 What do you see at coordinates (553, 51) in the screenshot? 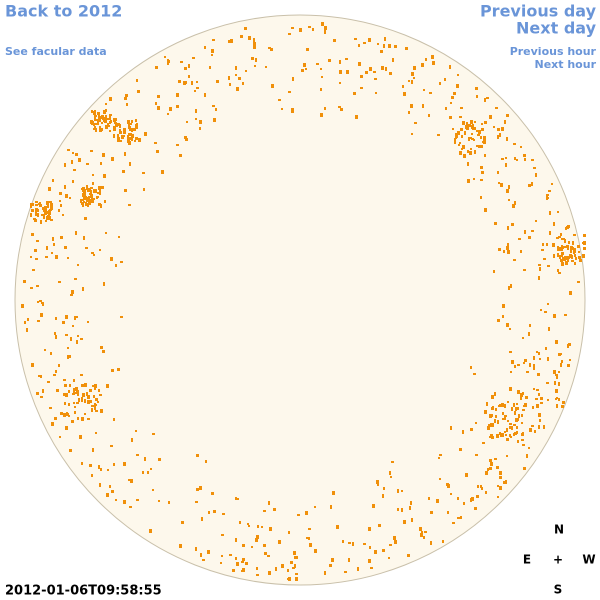
I see `previous-hour-link: Previous hour` at bounding box center [553, 51].